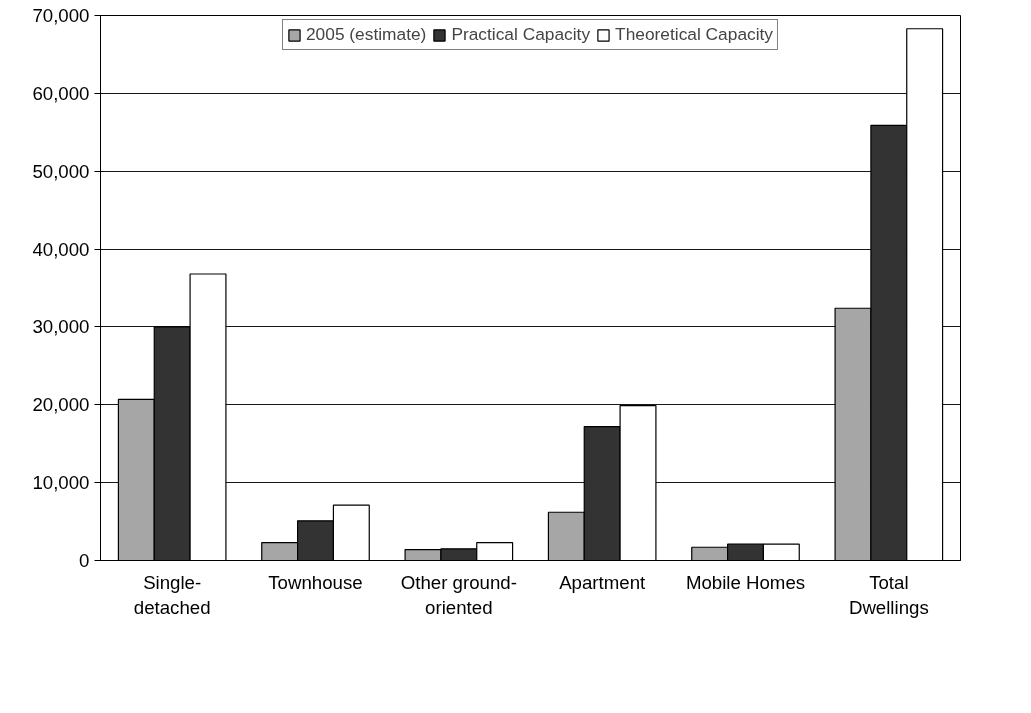 This screenshot has width=1031, height=713. I want to click on x-tick-label: Other ground- oriented, so click(458, 594).